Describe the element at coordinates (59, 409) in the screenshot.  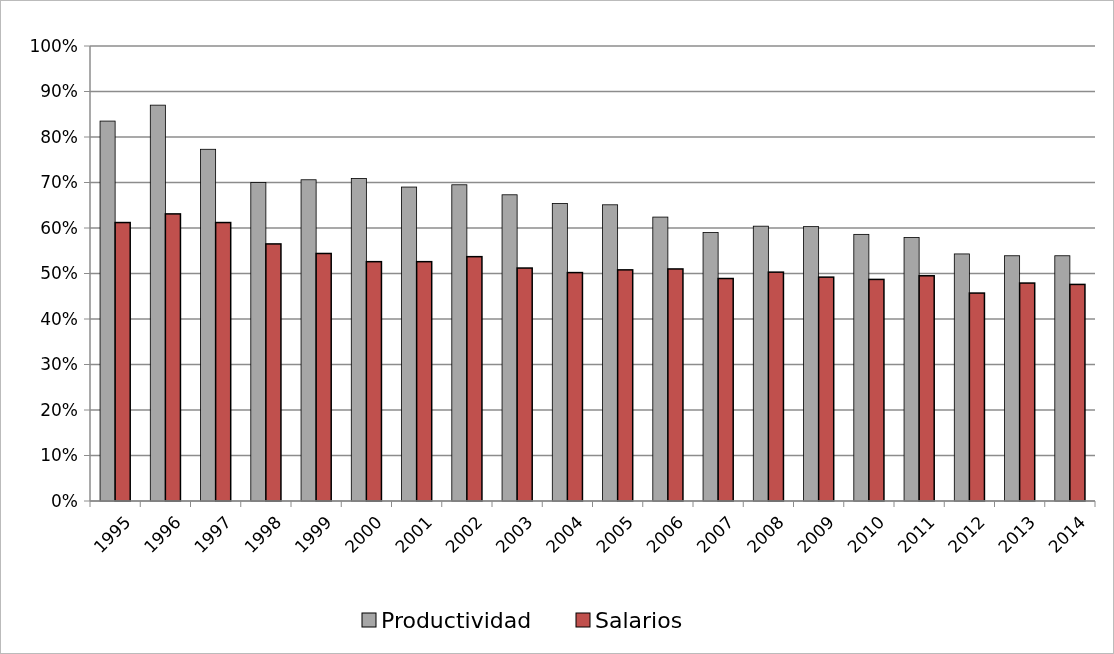
I see `y-tick-label: 20%` at that location.